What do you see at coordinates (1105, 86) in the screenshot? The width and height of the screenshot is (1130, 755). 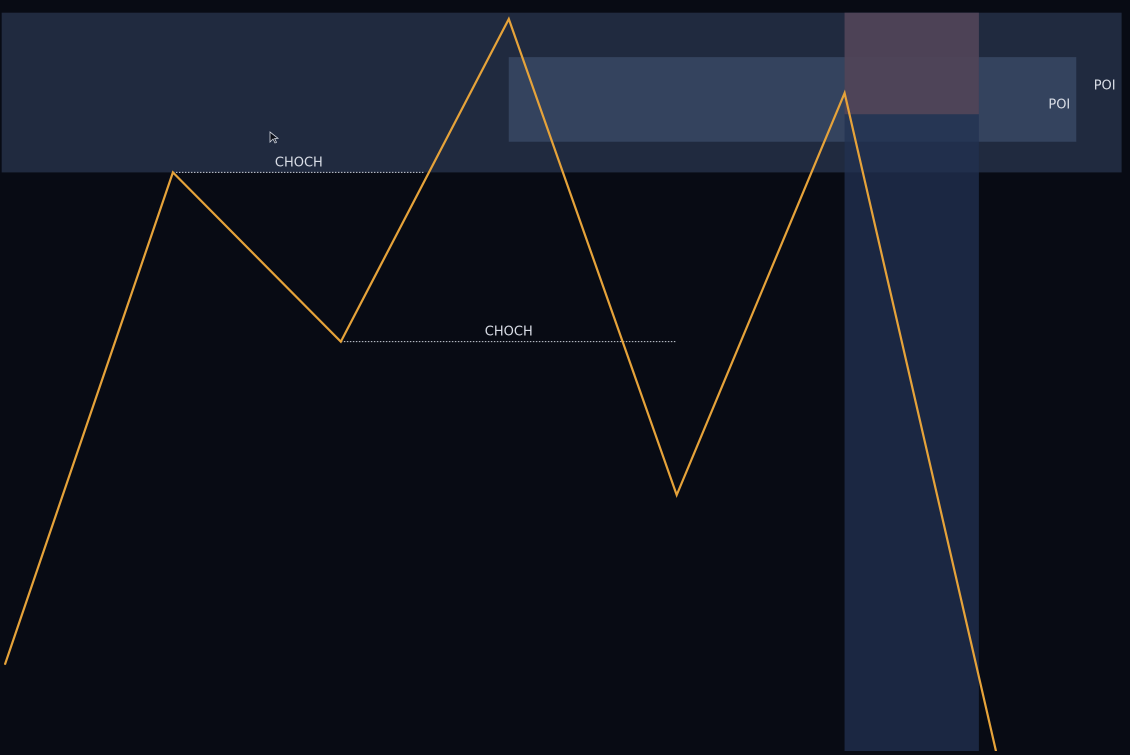 I see `zone-label-1: POI` at bounding box center [1105, 86].